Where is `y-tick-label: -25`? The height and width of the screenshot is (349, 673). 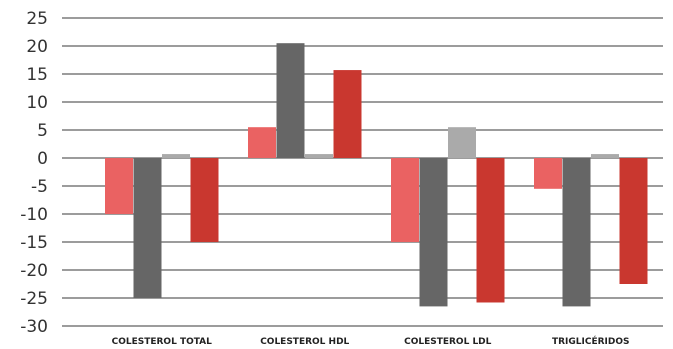 y-tick-label: -25 is located at coordinates (34, 299).